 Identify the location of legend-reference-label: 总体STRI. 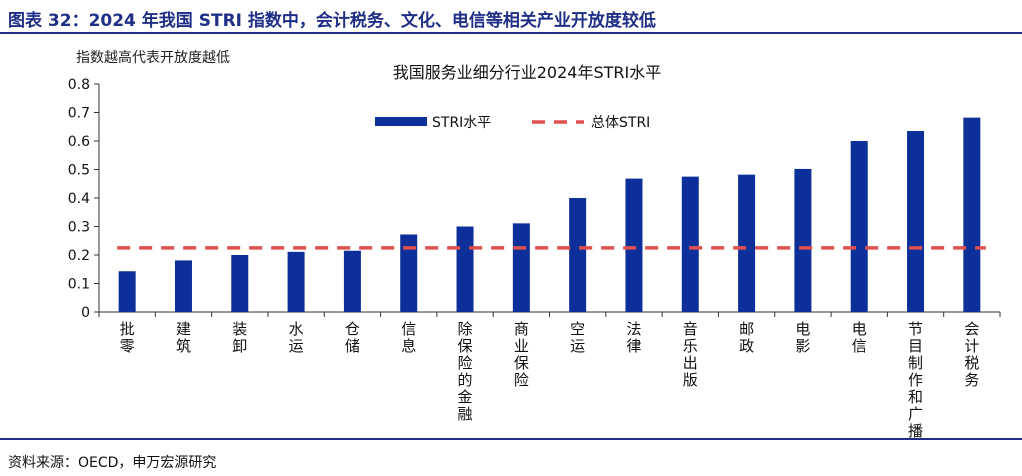
(620, 123).